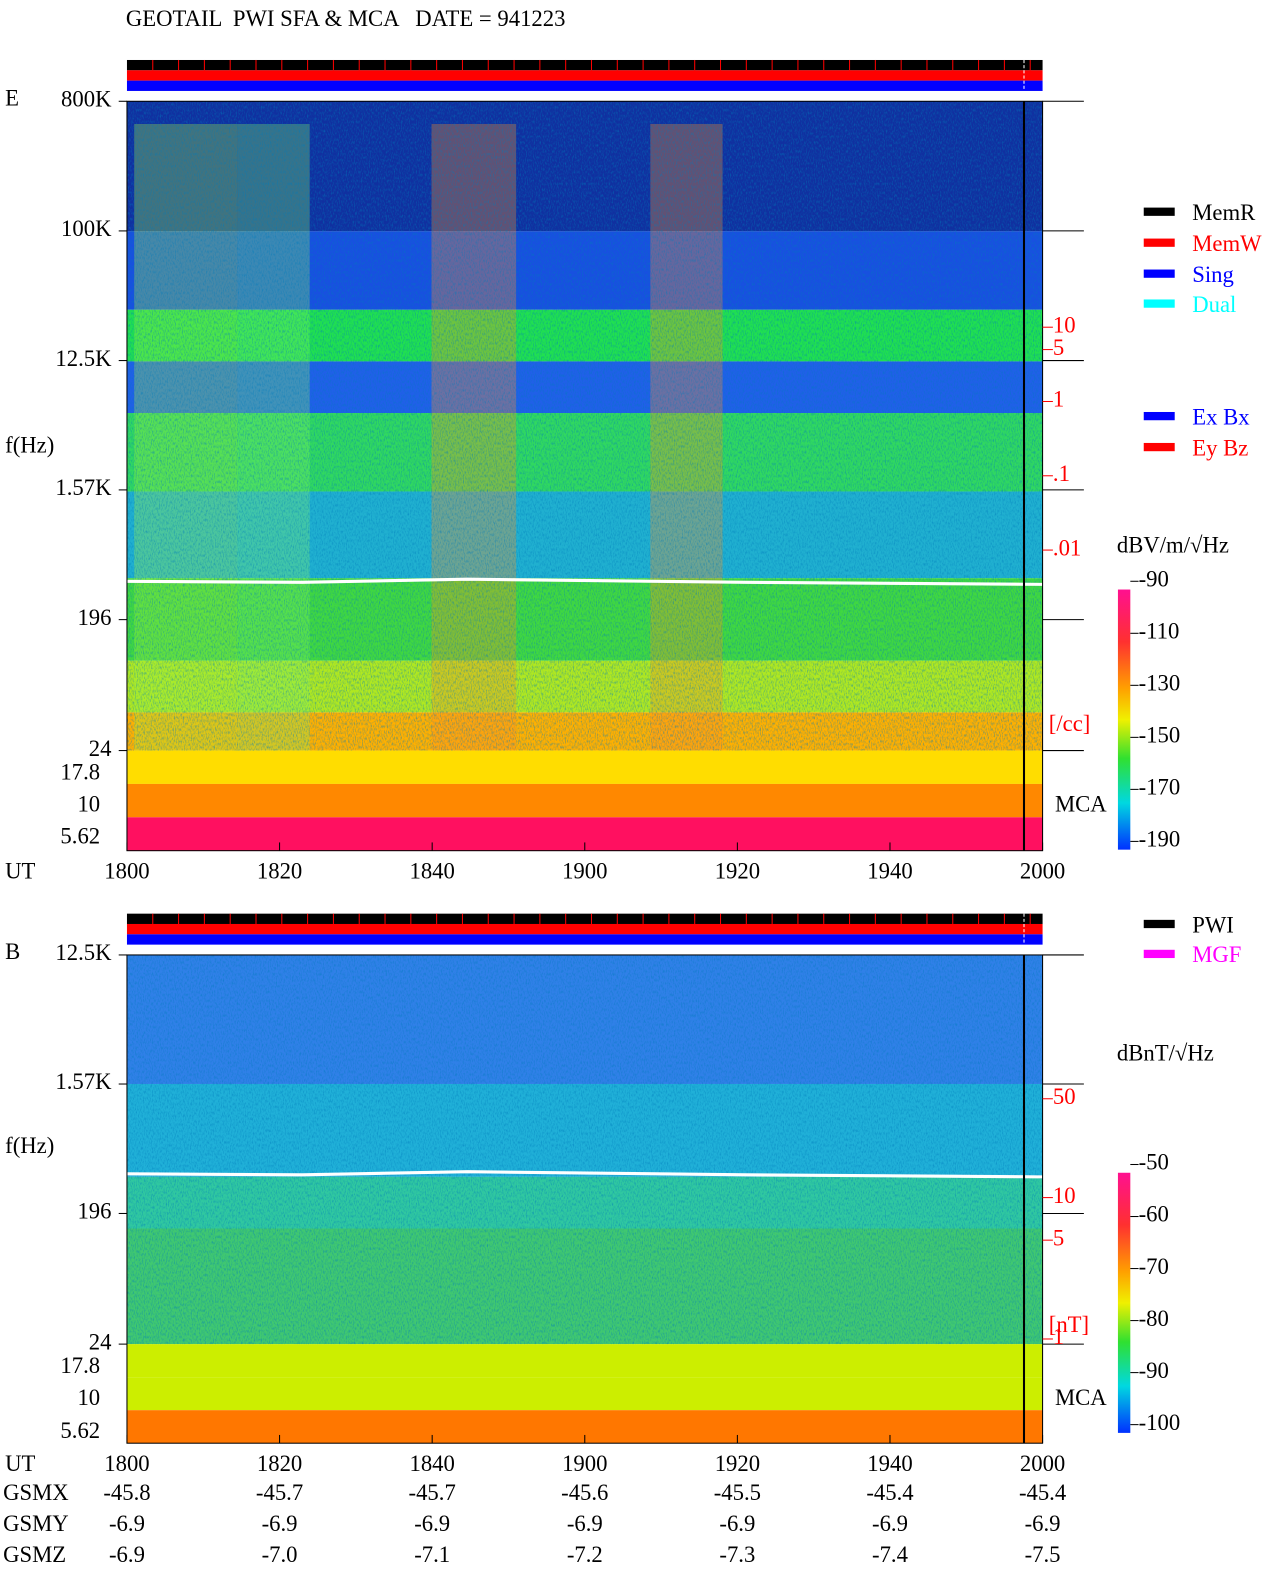 This screenshot has width=1280, height=1593. I want to click on orbit-label: GSMY, so click(36, 1523).